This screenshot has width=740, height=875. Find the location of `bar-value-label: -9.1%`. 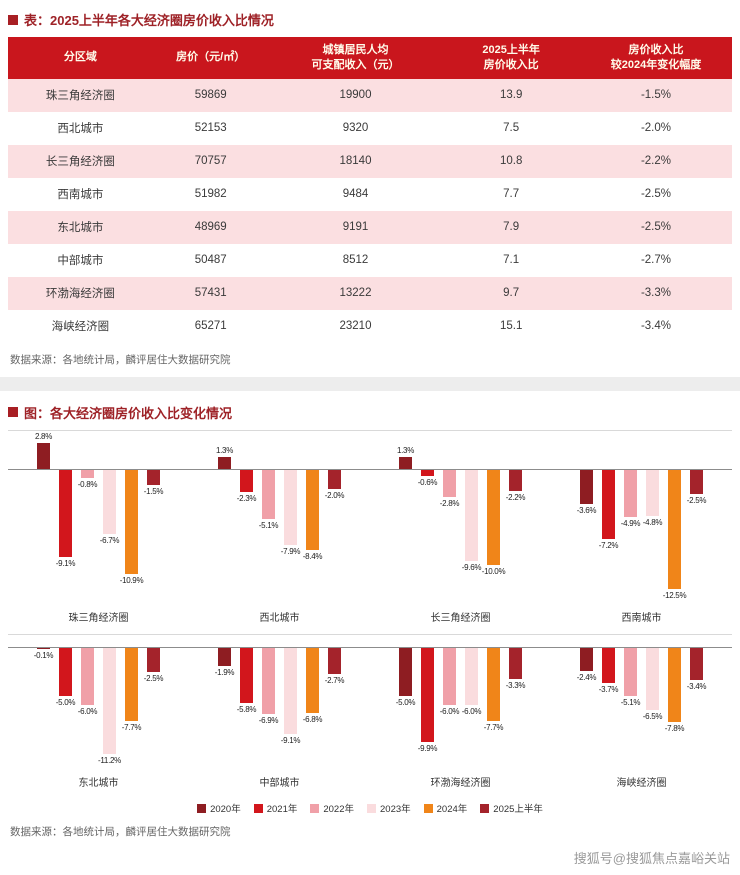

bar-value-label: -9.1% is located at coordinates (290, 741).